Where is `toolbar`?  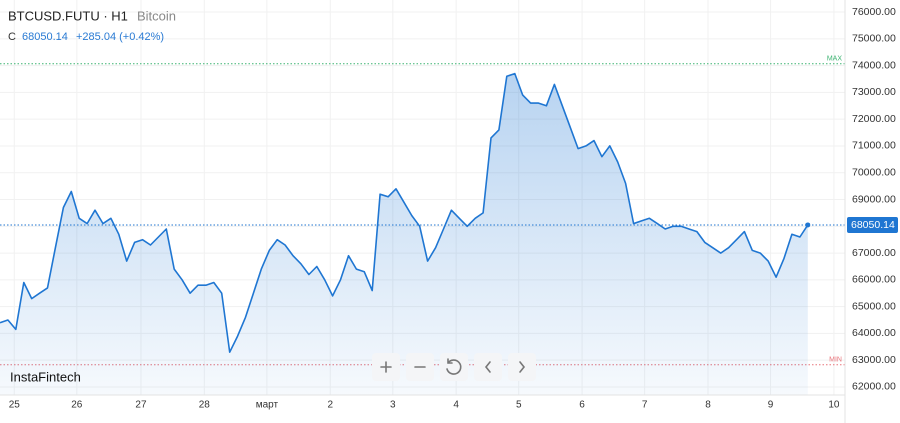 toolbar is located at coordinates (454, 367).